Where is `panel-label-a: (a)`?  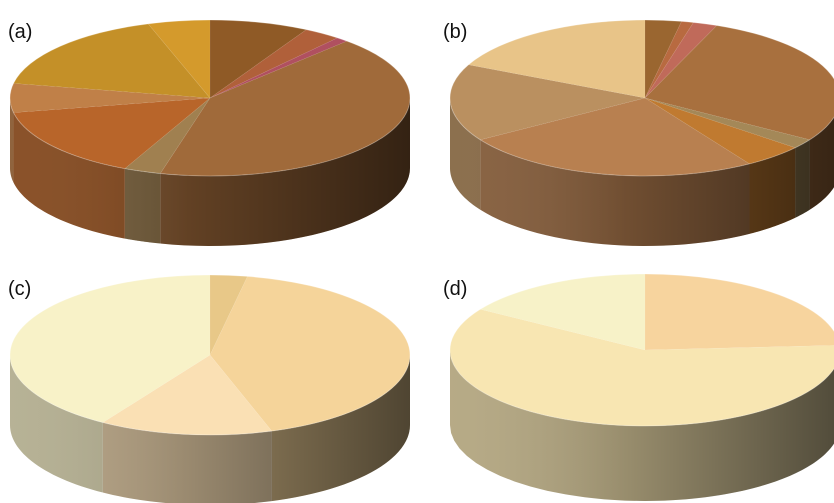 panel-label-a: (a) is located at coordinates (20, 32).